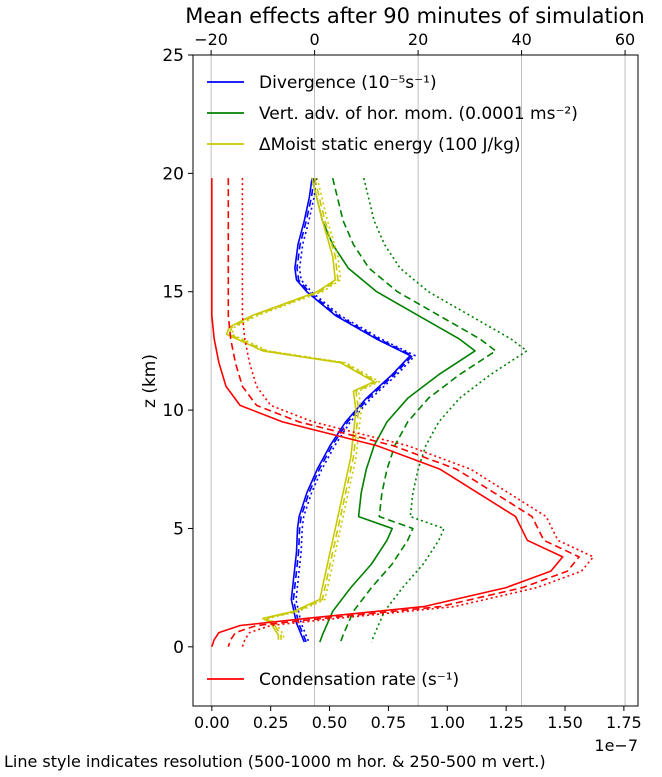 The width and height of the screenshot is (662, 777). I want to click on tick-label-top: 40, so click(521, 39).